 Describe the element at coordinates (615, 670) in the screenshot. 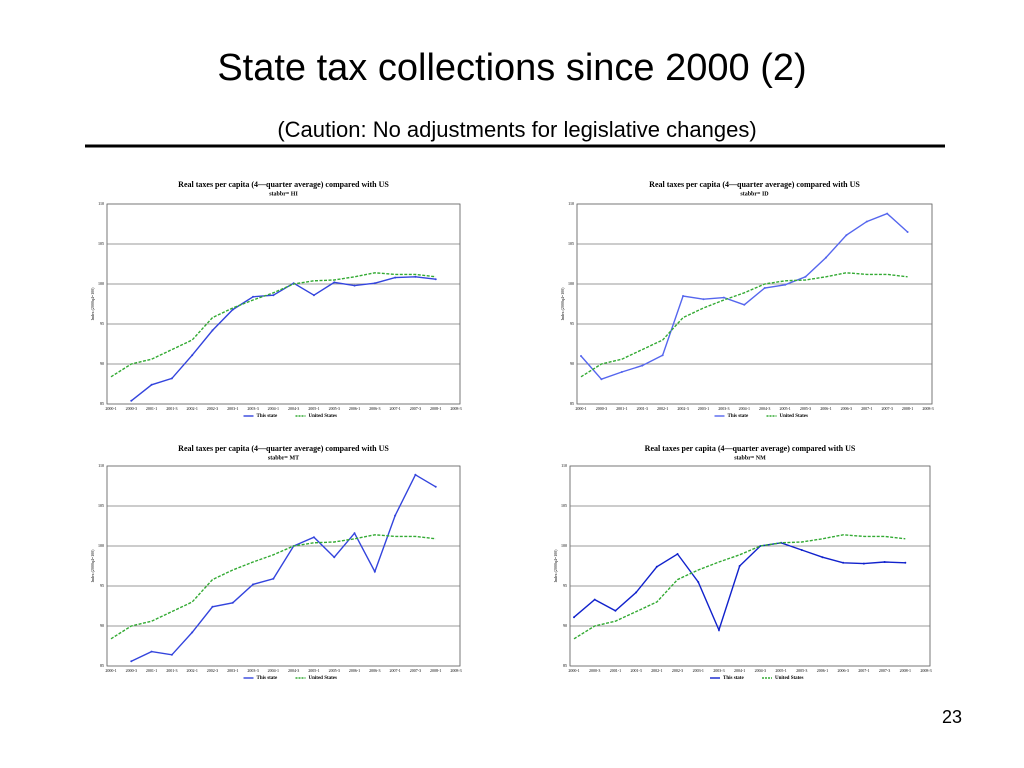

I see `x-tick-label: 2001-1` at that location.